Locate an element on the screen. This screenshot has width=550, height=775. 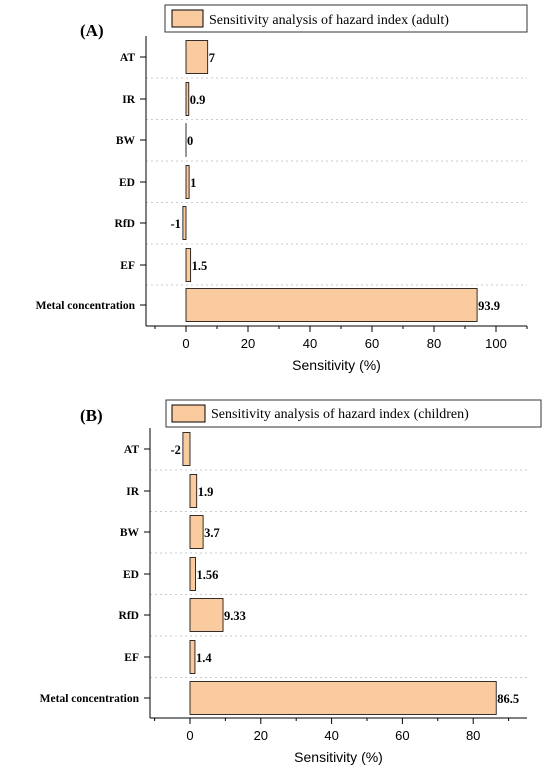
panel-b-category-label: BW is located at coordinates (130, 533).